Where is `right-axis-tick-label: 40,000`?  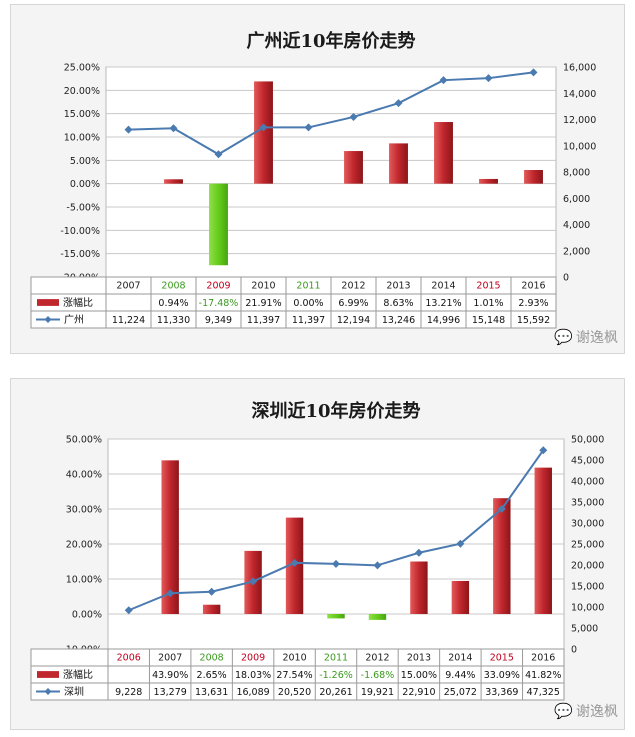 right-axis-tick-label: 40,000 is located at coordinates (587, 482).